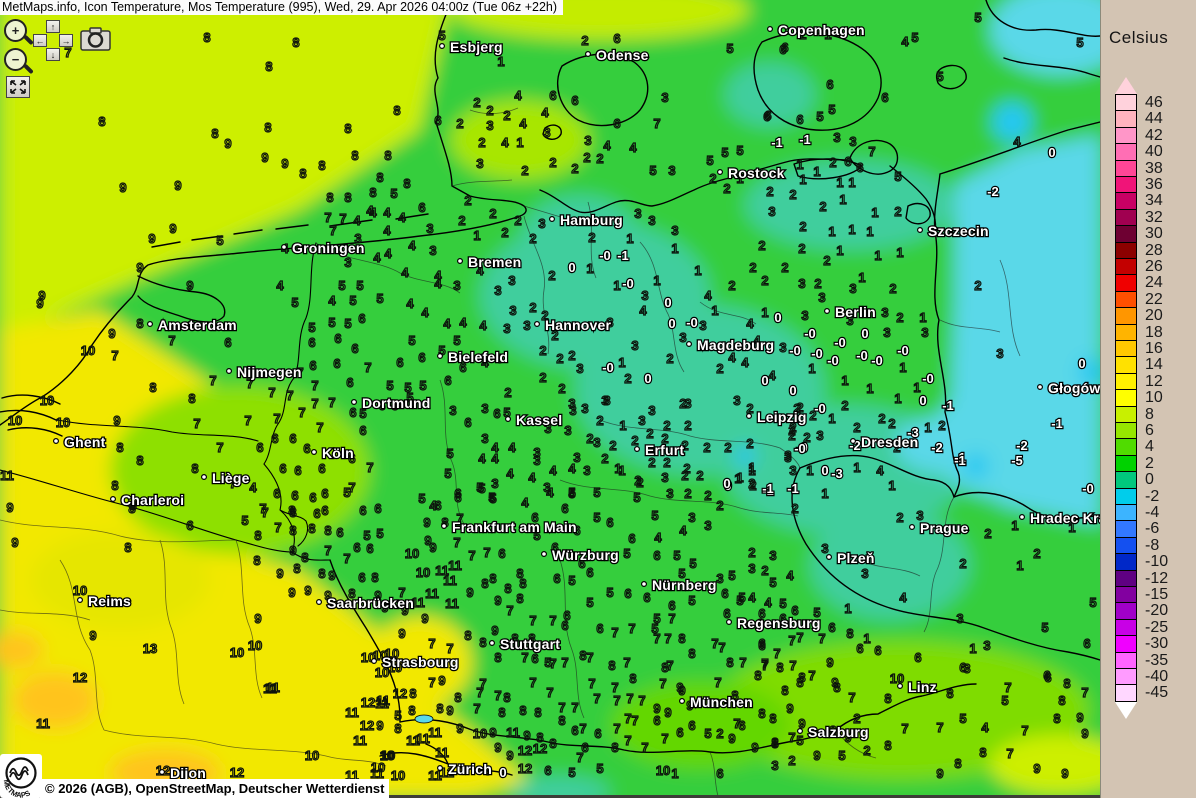 The image size is (1196, 798). I want to click on fullscreen-button, so click(18, 87).